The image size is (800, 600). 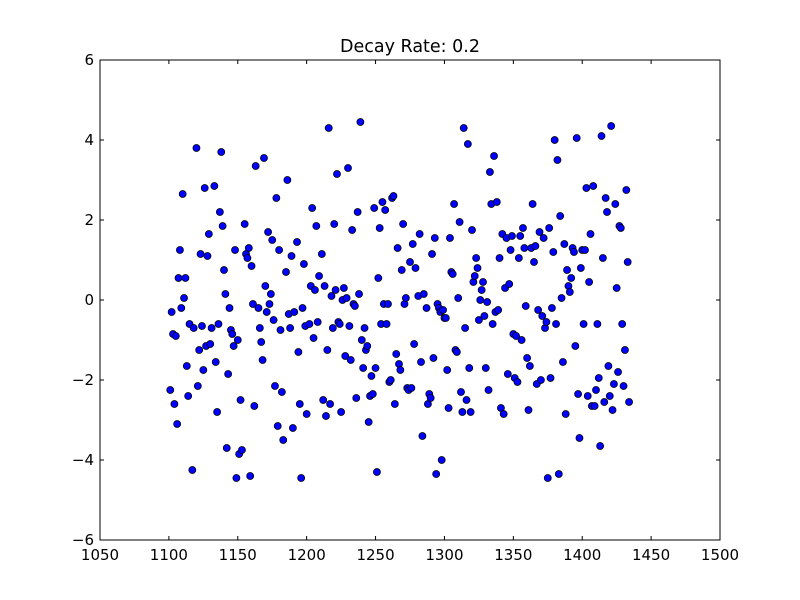 I want to click on x-tick-label-4: 1250, so click(x=375, y=555).